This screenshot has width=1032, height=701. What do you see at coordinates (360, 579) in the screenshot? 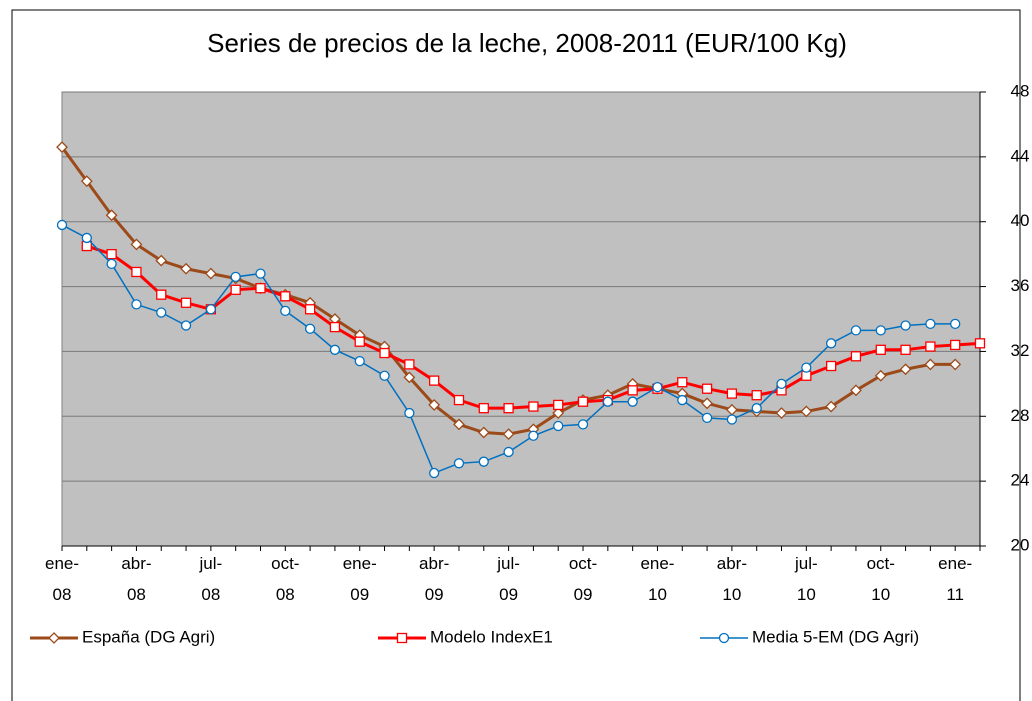
I see `x-tick-label: ene-09` at bounding box center [360, 579].